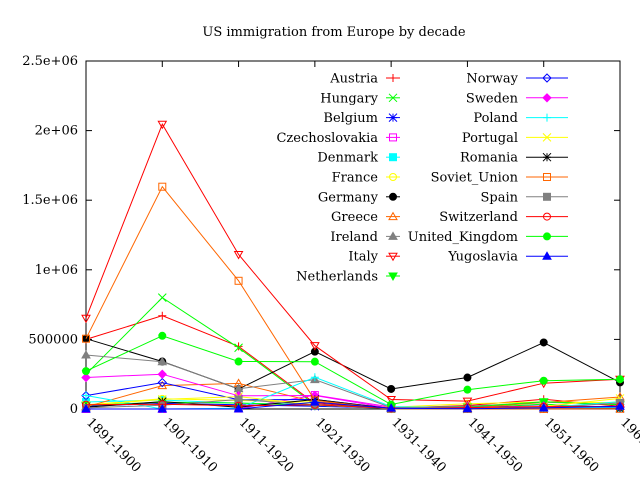 The width and height of the screenshot is (640, 480). What do you see at coordinates (490, 138) in the screenshot?
I see `legend-label: Portugal` at bounding box center [490, 138].